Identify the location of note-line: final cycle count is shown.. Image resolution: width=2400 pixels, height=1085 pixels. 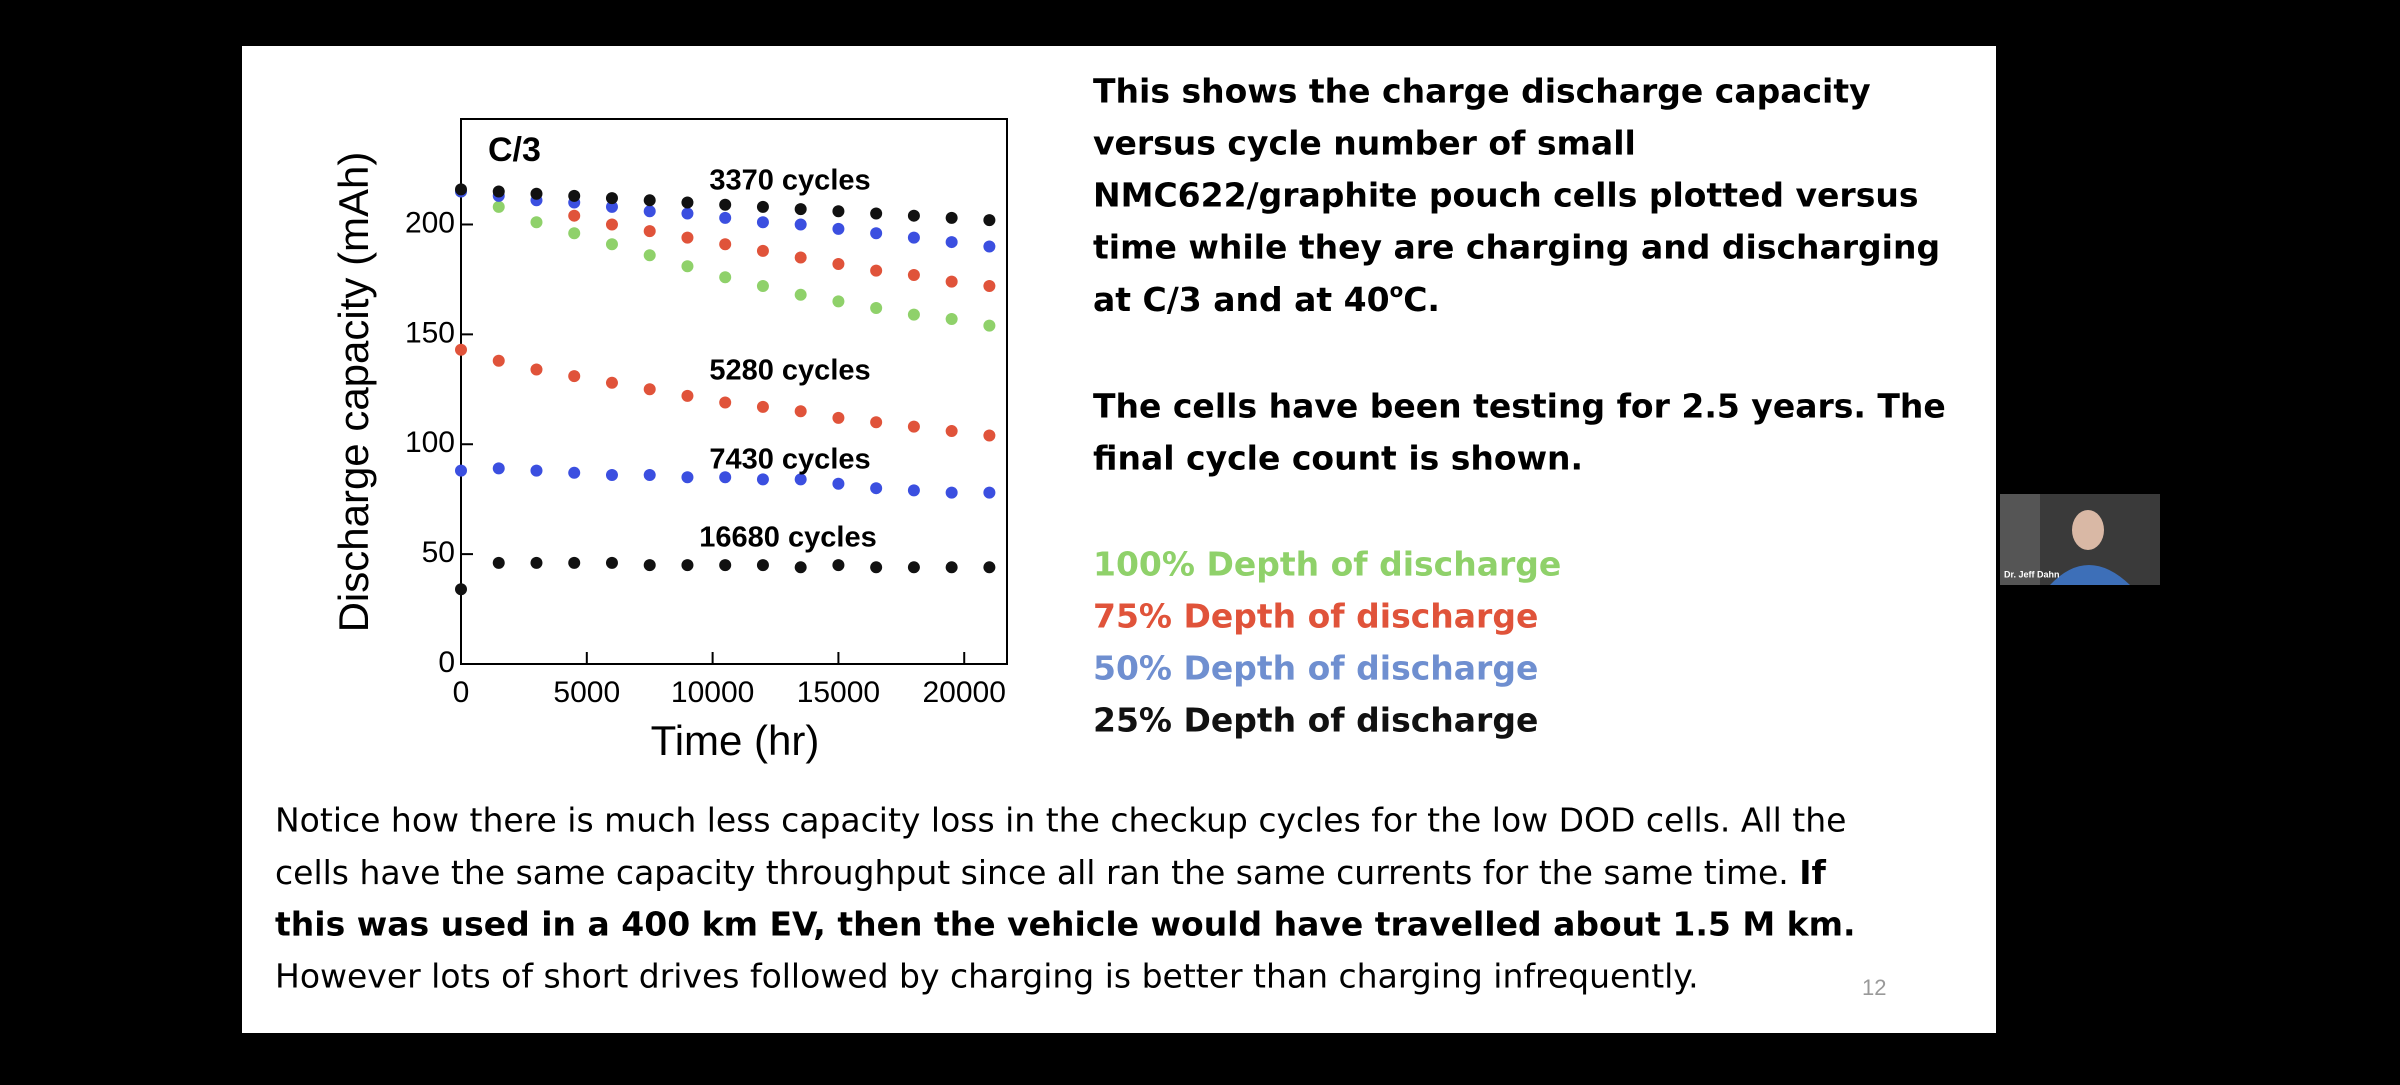
(1338, 458).